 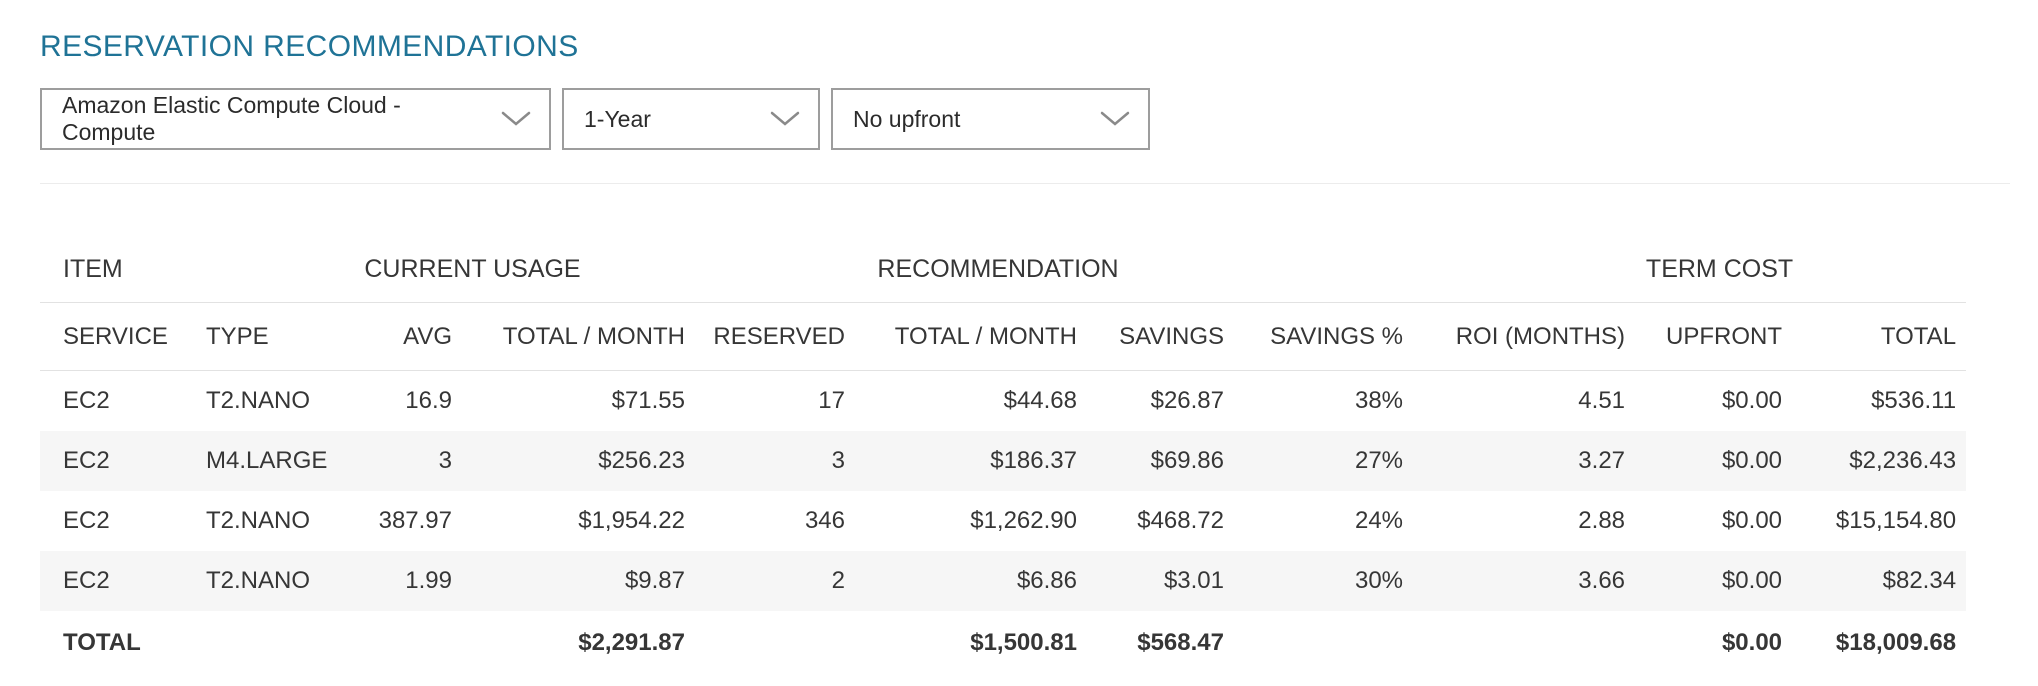 I want to click on cell-reserved: 346, so click(x=824, y=520).